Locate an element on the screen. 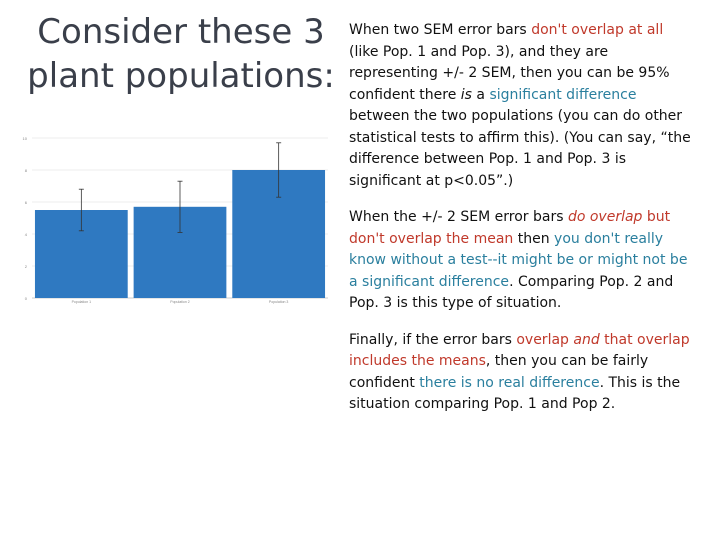 The image size is (720, 540). text-segment-red: don't overlap at all is located at coordinates (597, 30).